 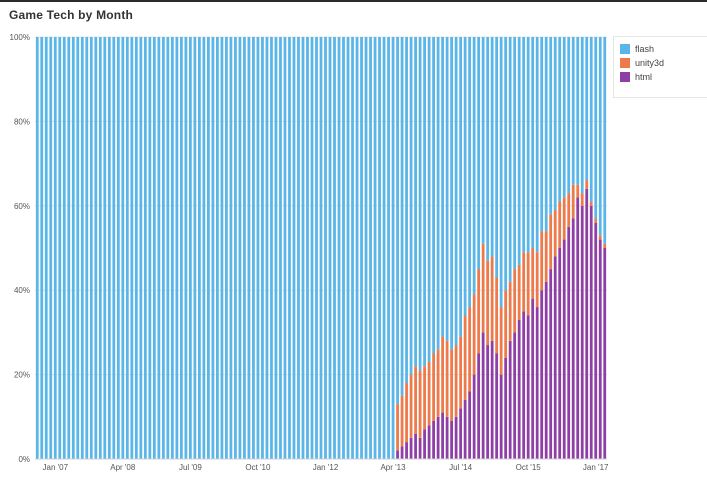 I want to click on y-tick-label: 40%, so click(x=22, y=290).